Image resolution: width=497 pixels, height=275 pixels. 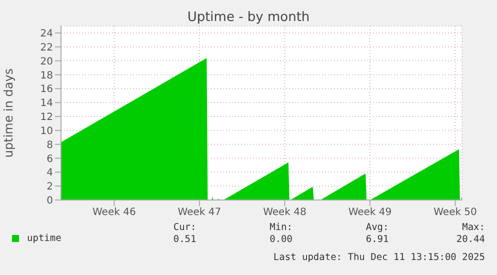 I want to click on text: Max:, so click(x=473, y=227).